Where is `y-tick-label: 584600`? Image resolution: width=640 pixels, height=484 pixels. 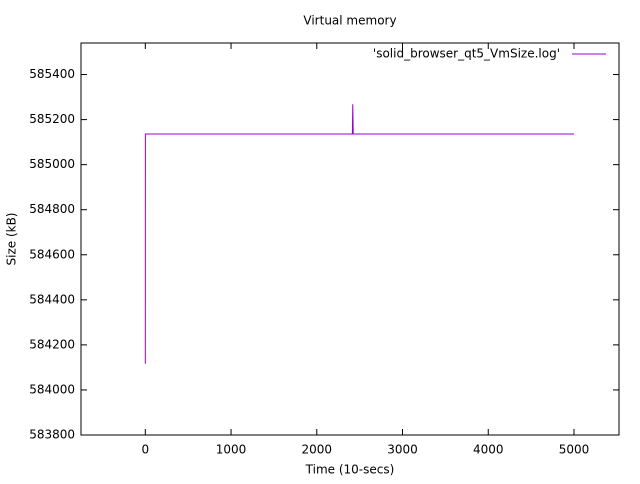 y-tick-label: 584600 is located at coordinates (52, 254).